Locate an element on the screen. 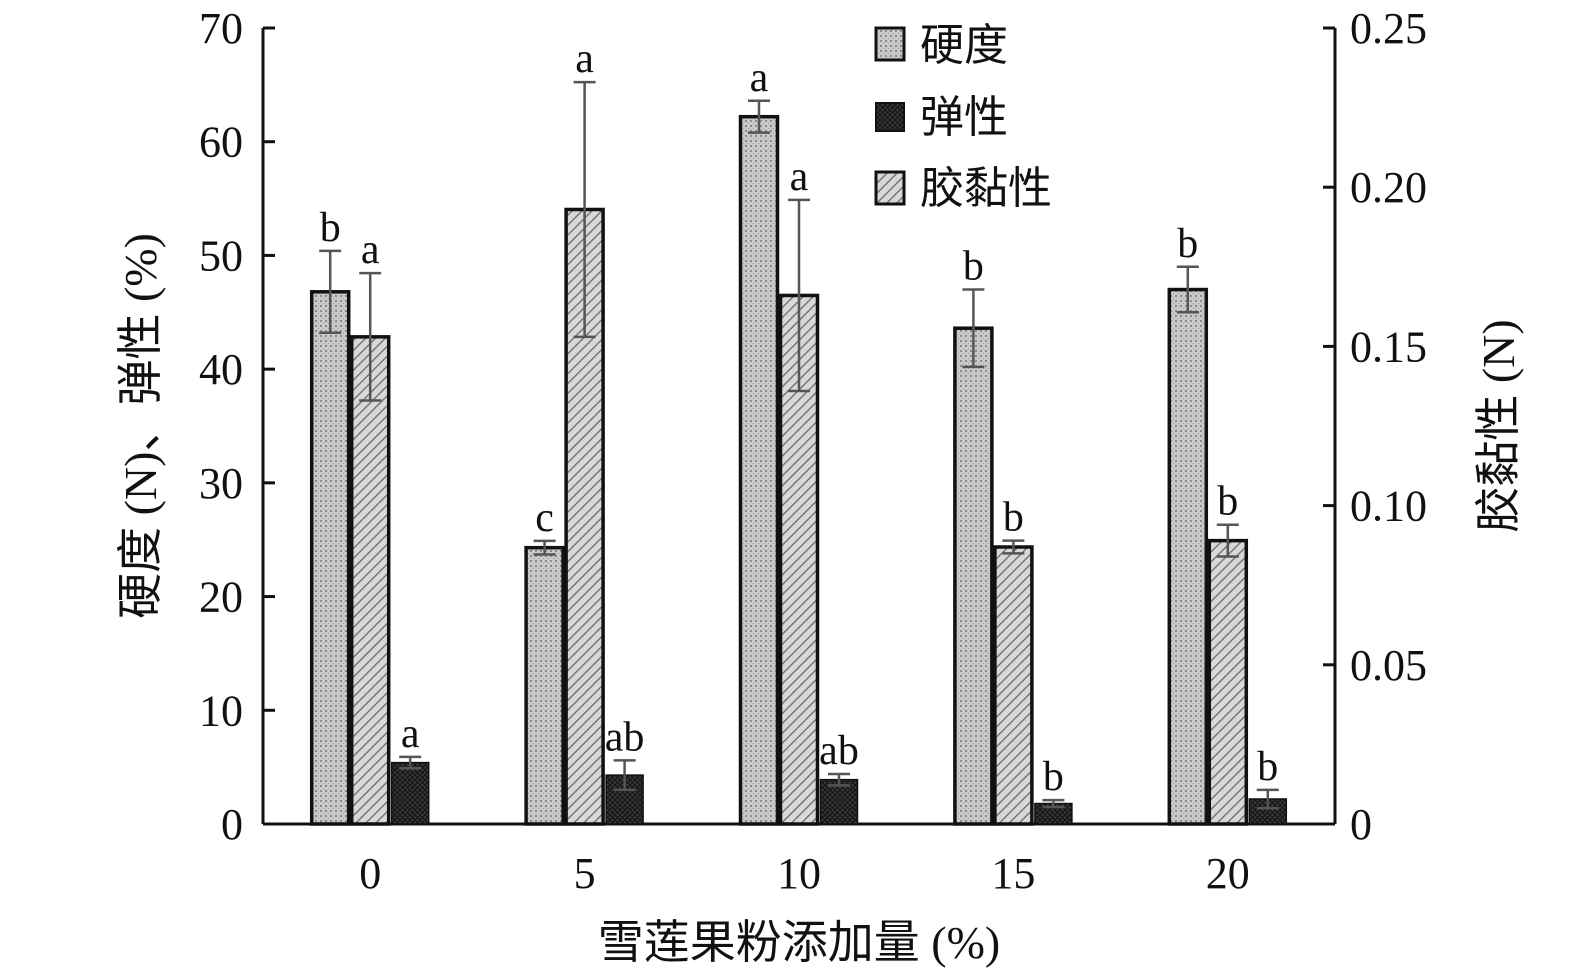 The height and width of the screenshot is (977, 1575). legend: 硬度 弹性 胶黏性 is located at coordinates (963, 117).